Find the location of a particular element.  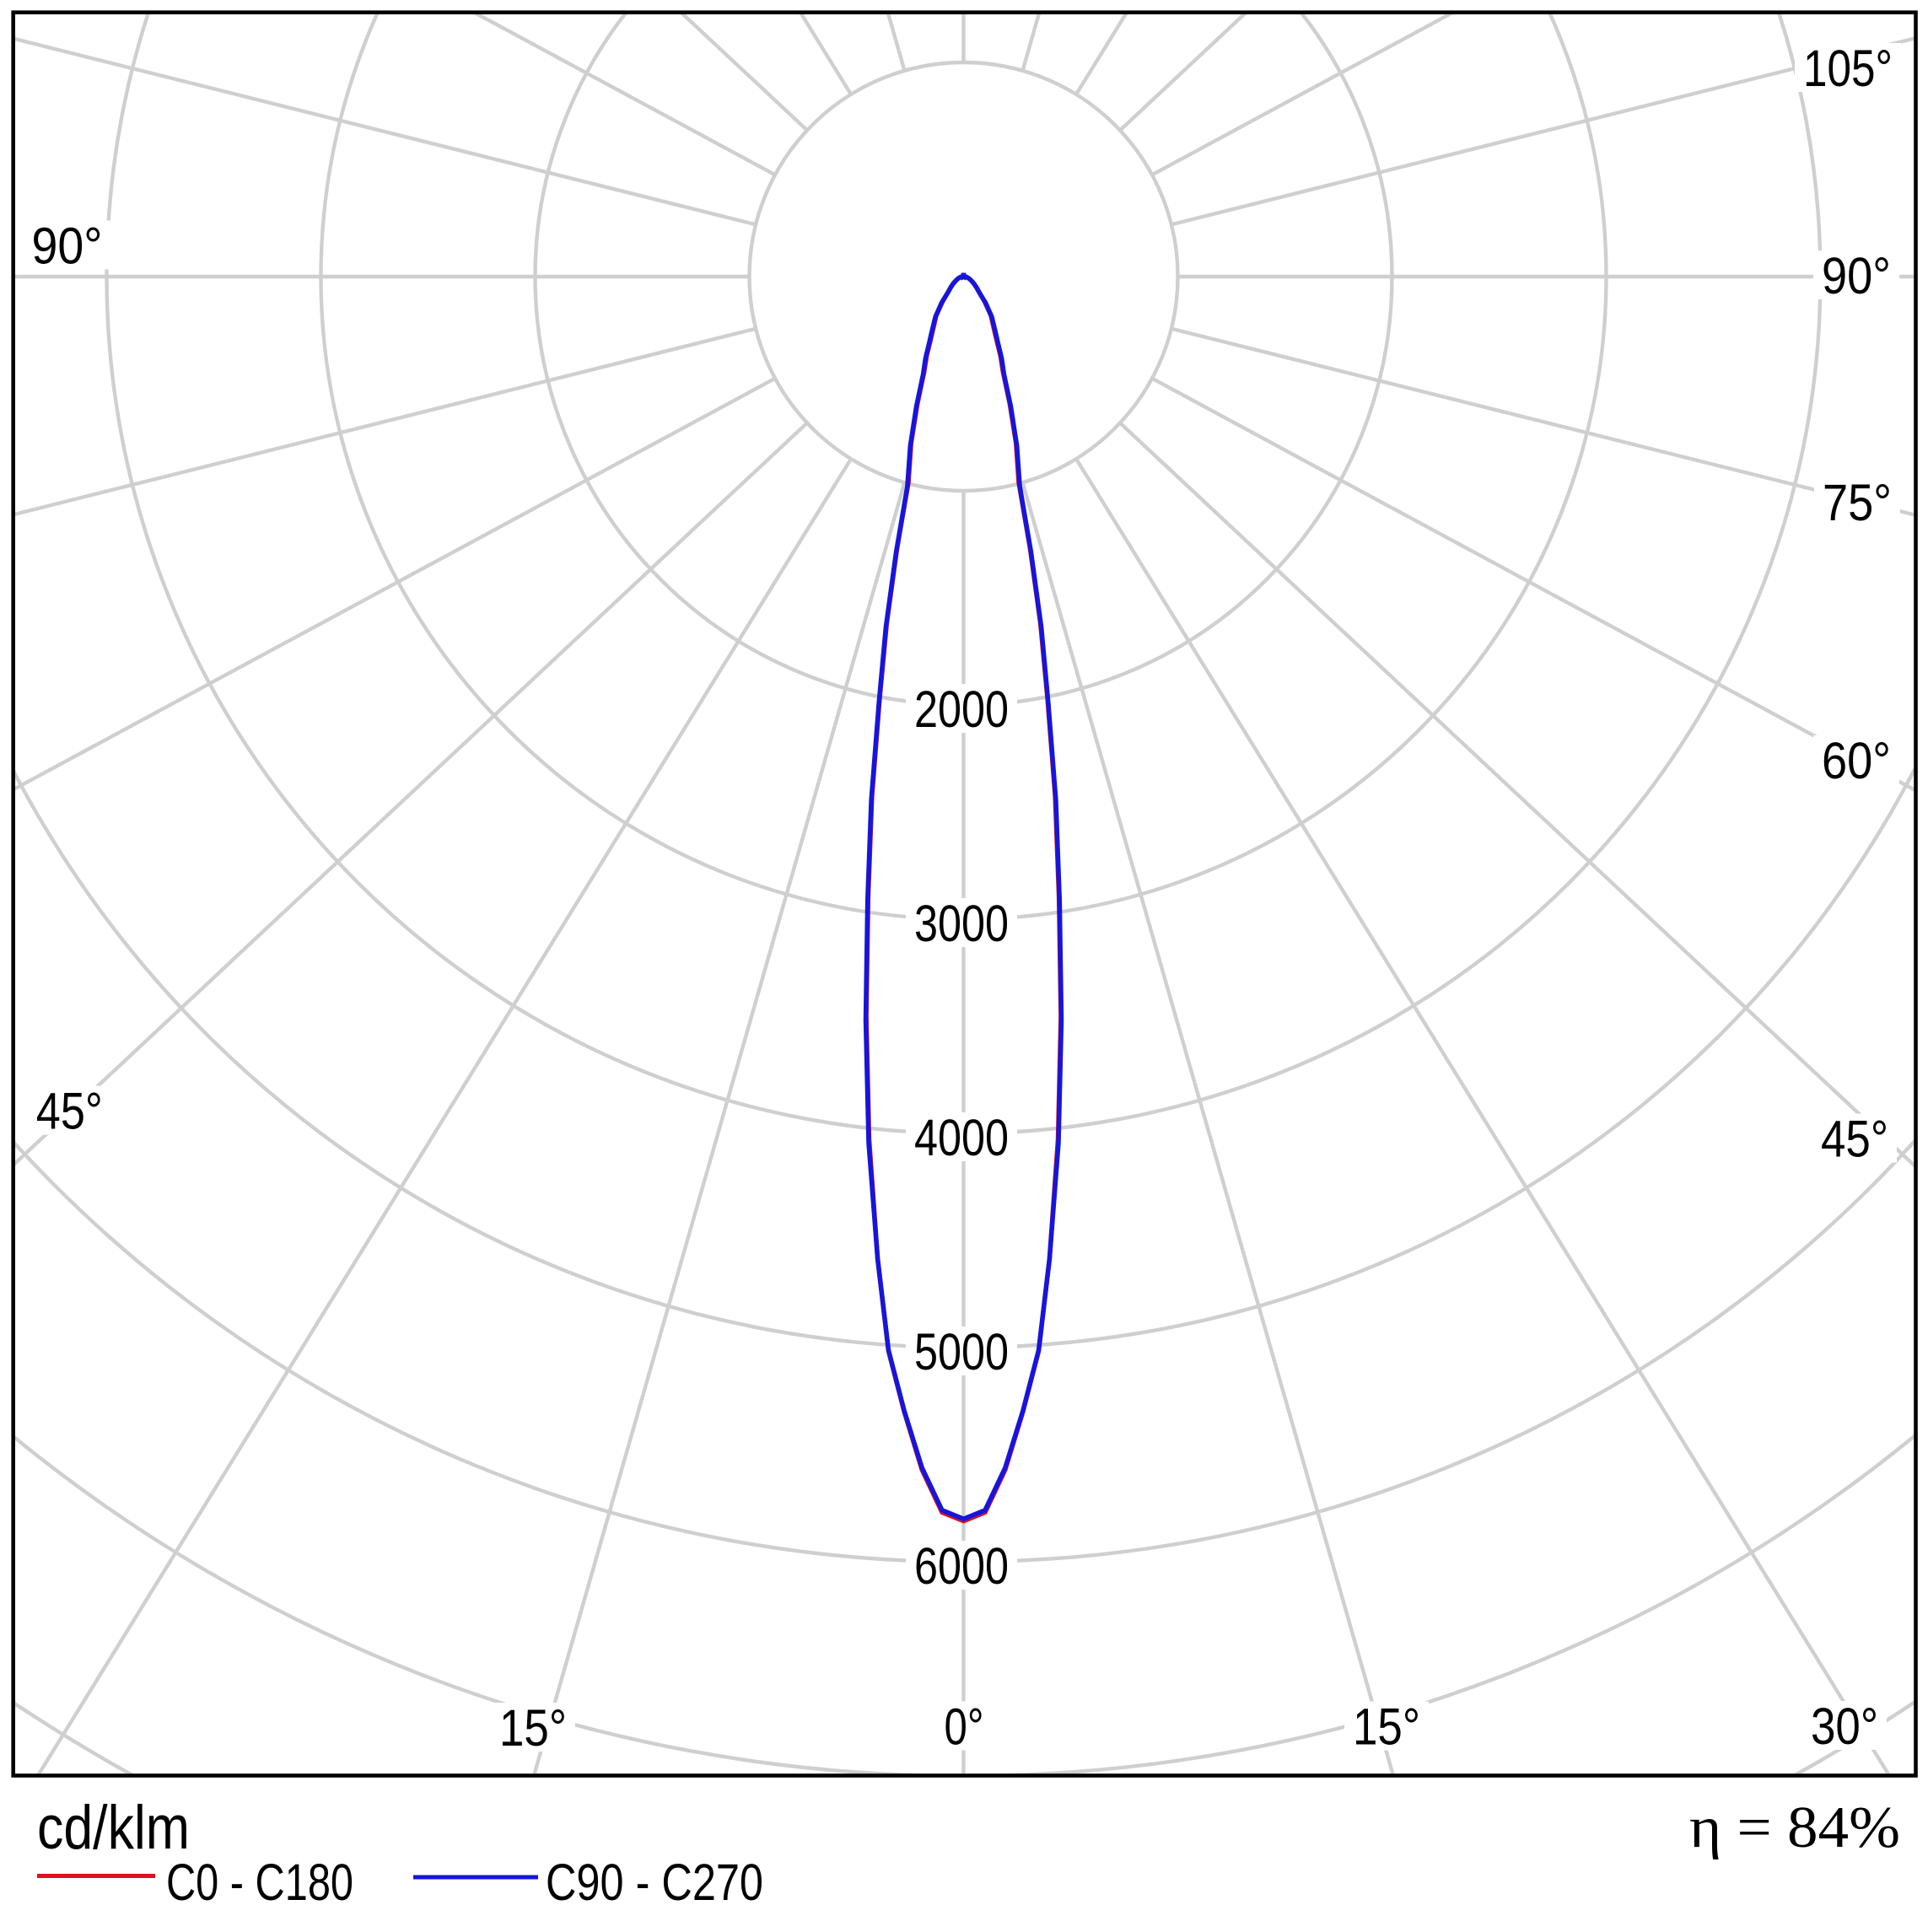

svg-text: 4000 is located at coordinates (961, 1138).